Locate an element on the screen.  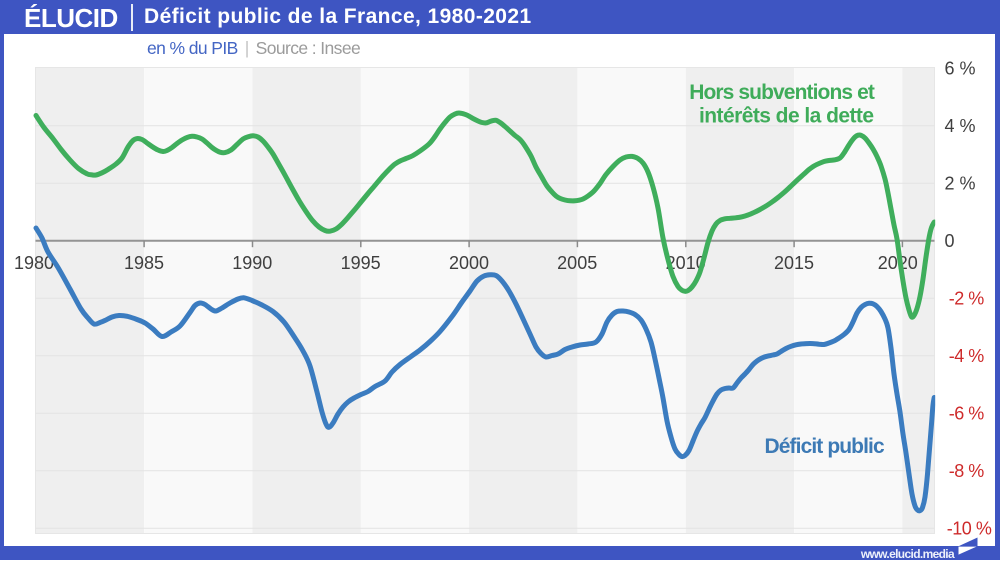
svg-text: -2 % is located at coordinates (967, 299).